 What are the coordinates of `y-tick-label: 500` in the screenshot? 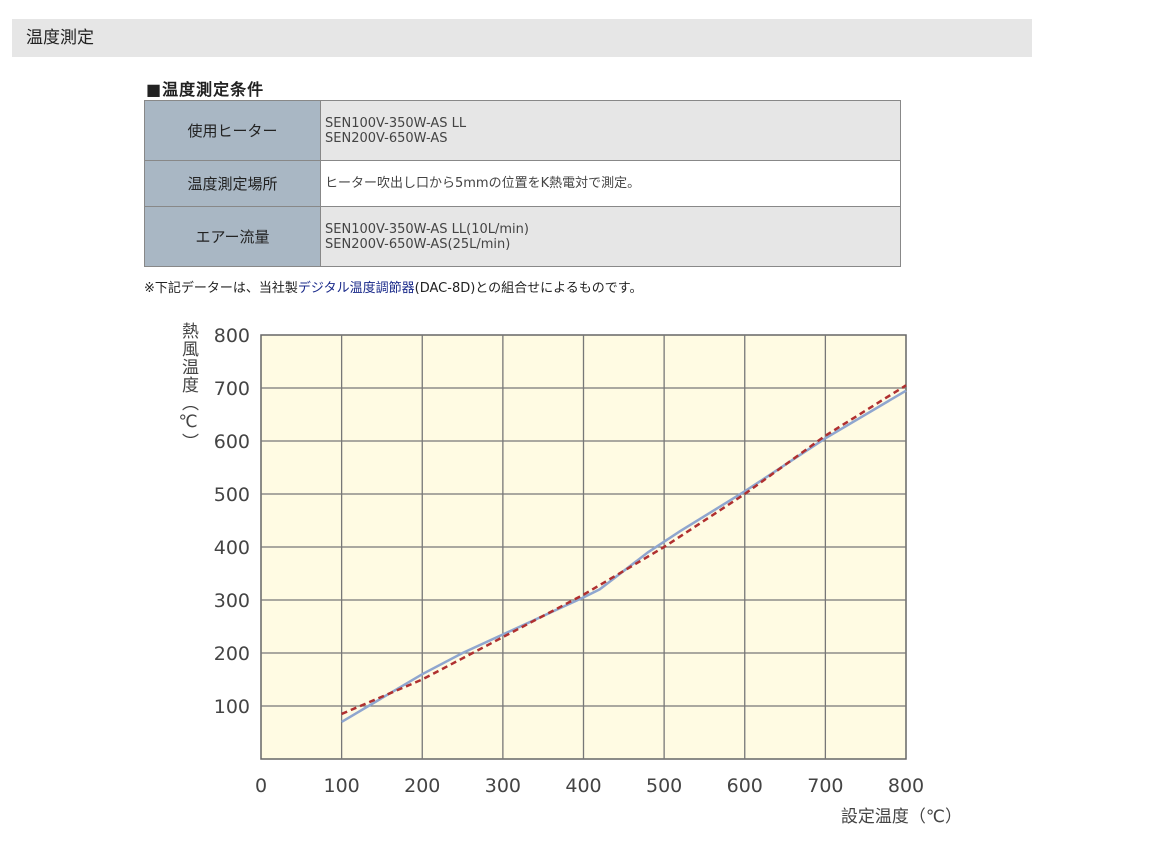 It's located at (232, 495).